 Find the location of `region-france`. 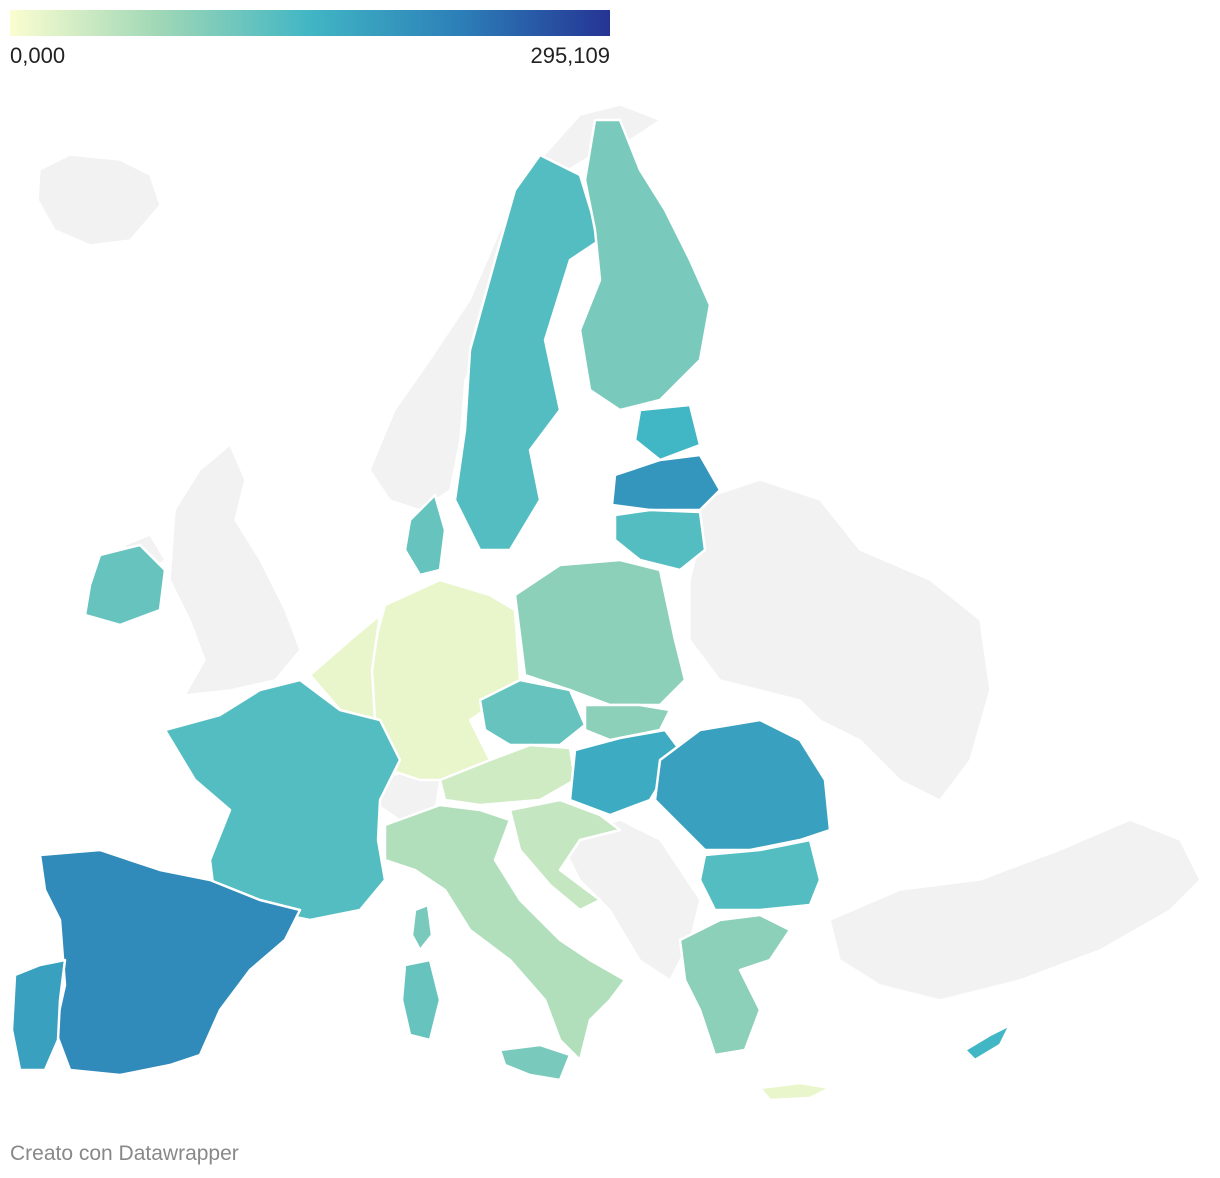

region-france is located at coordinates (282, 800).